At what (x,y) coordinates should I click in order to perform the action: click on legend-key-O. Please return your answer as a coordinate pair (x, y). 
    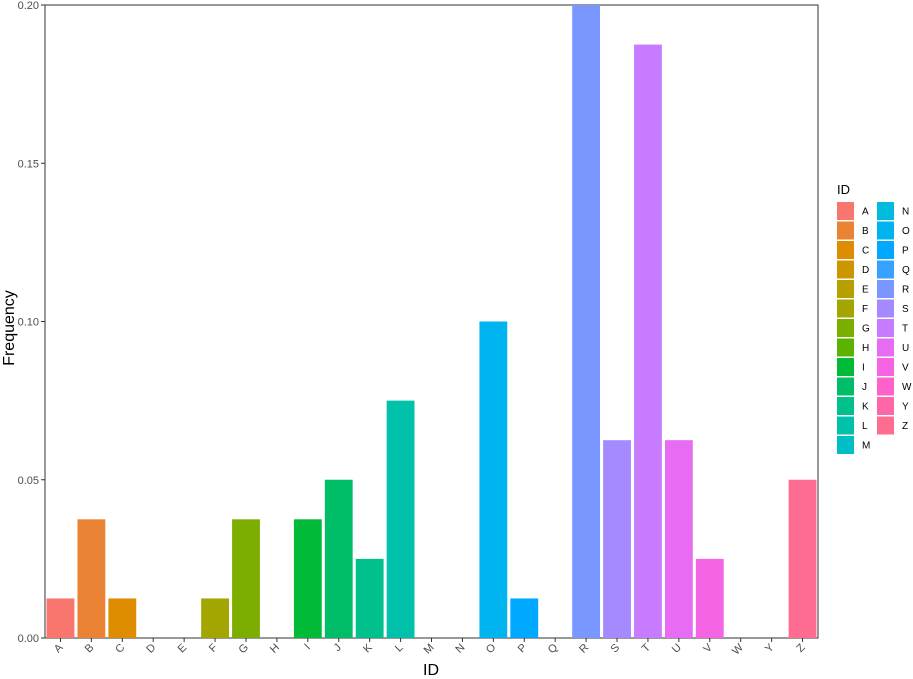
    Looking at the image, I should click on (885, 230).